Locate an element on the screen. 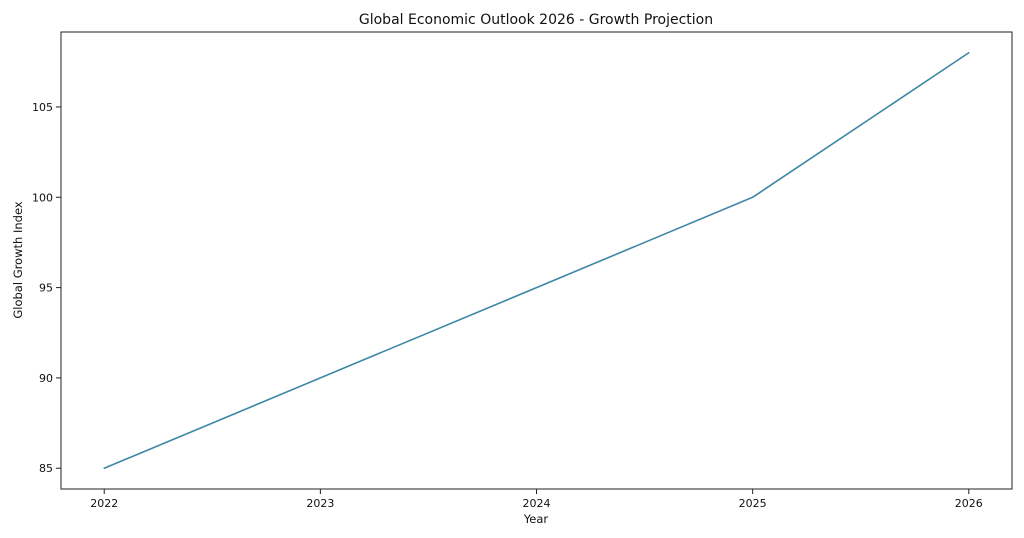  x-tick-label: 2024 is located at coordinates (537, 503).